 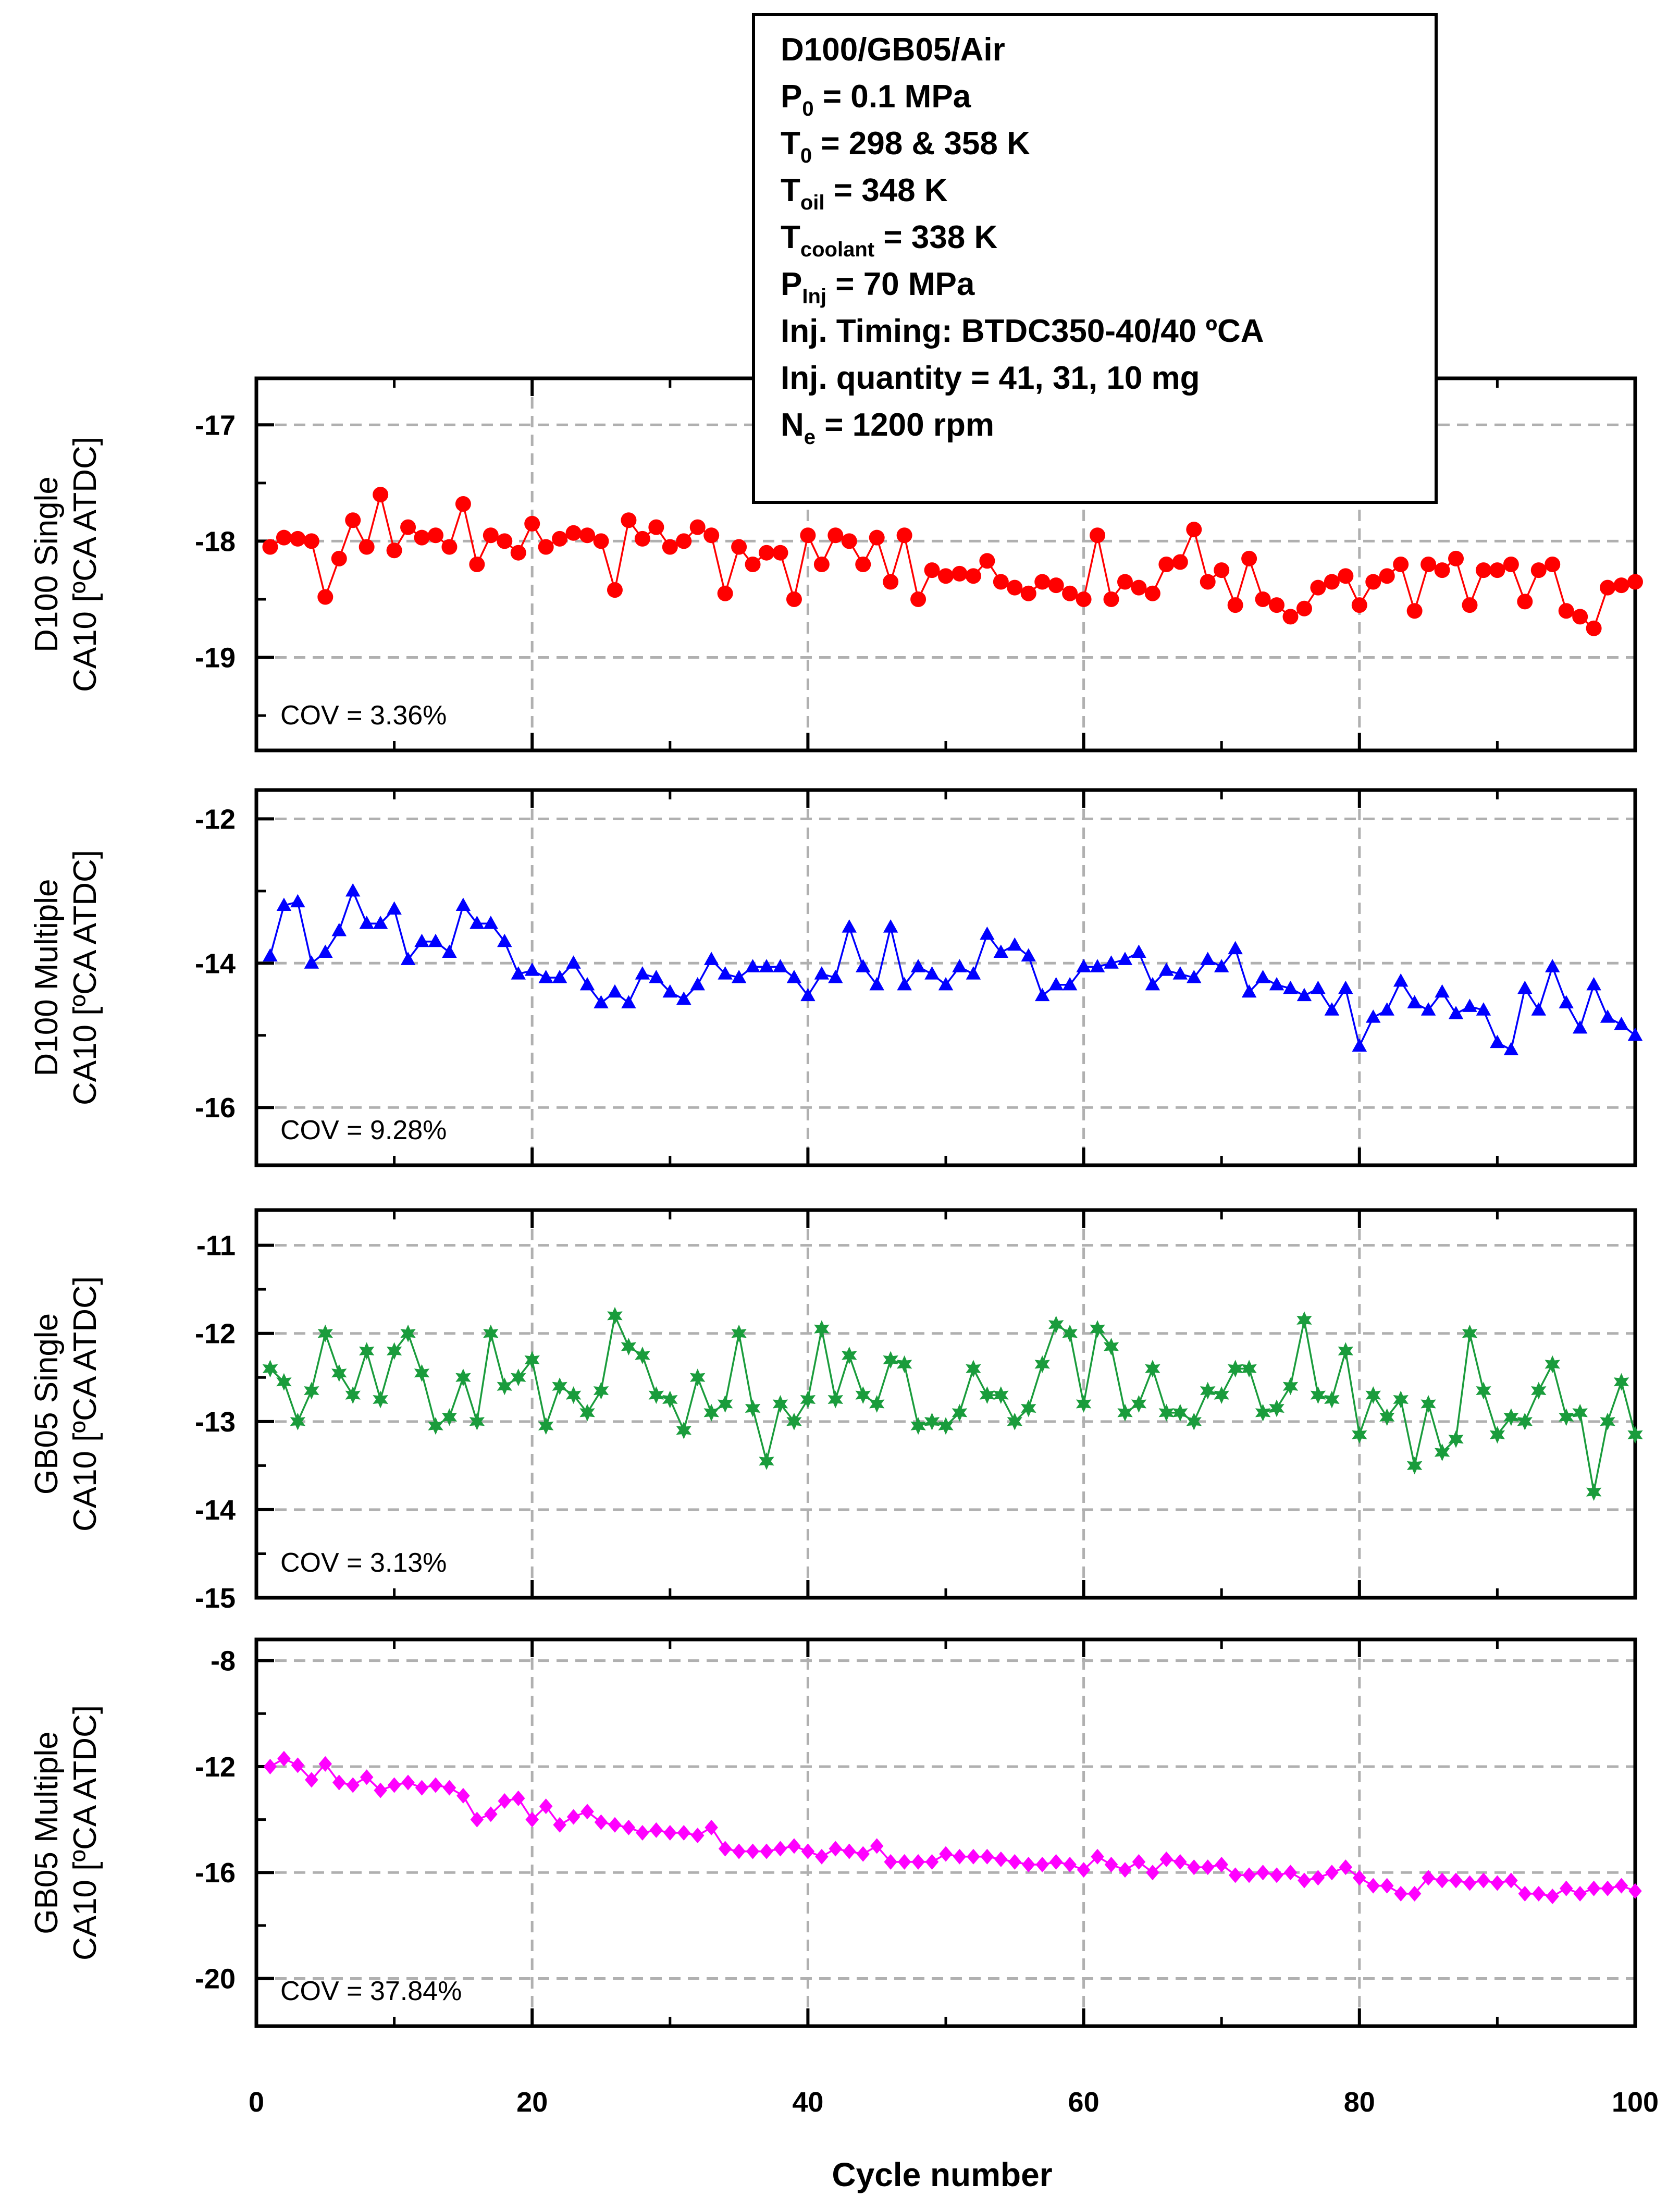 I want to click on info-line-subscript: e, so click(x=810, y=437).